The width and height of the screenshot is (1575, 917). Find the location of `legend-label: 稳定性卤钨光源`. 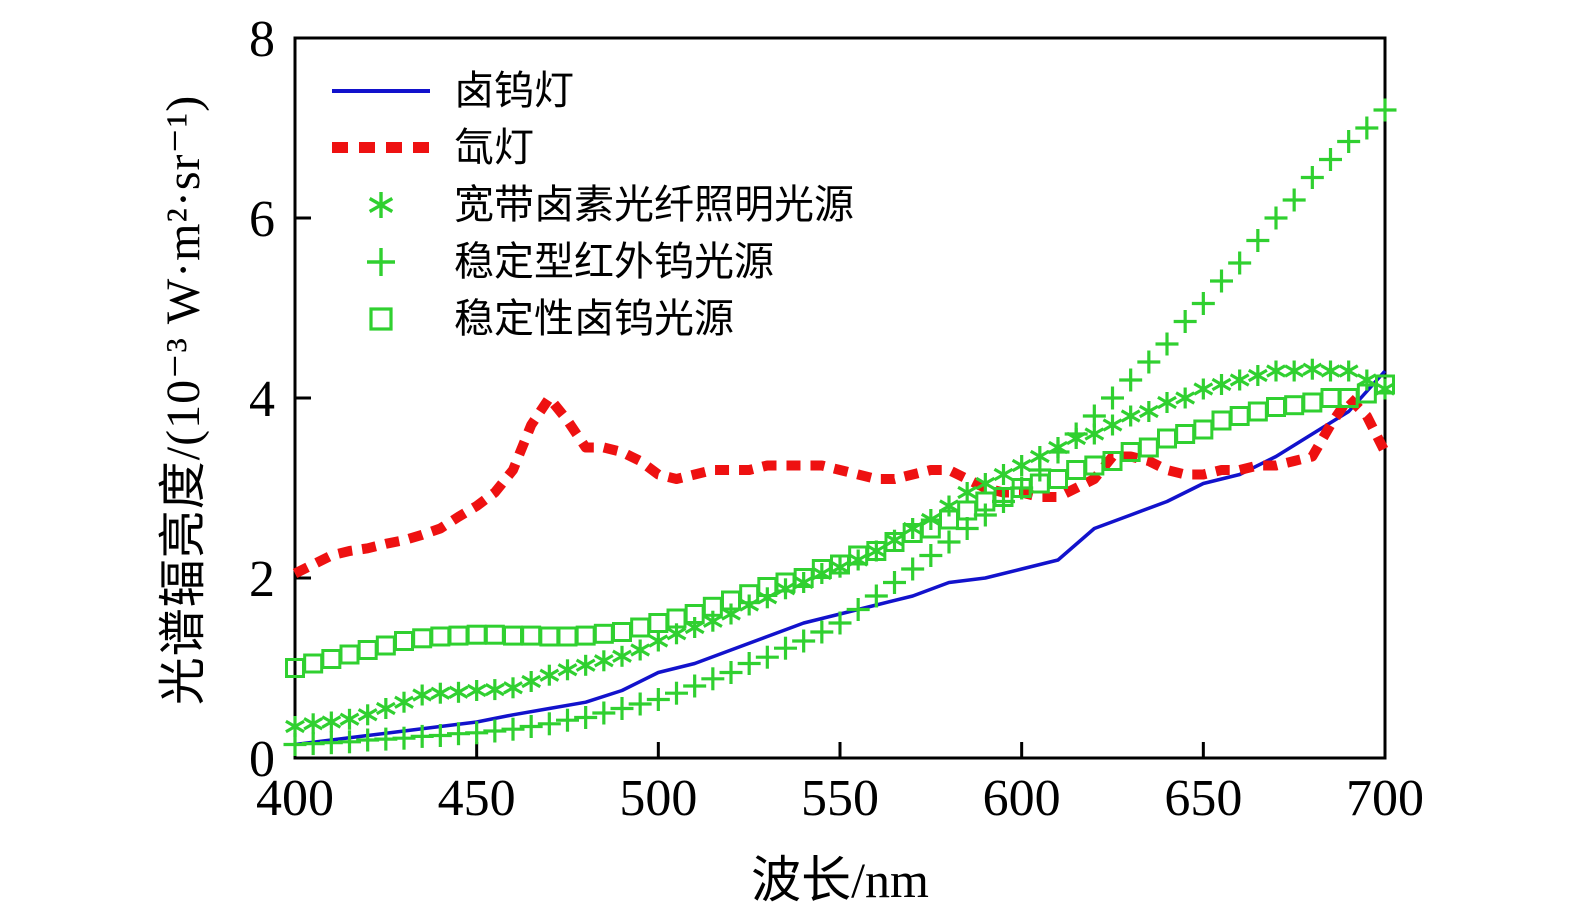

legend-label: 稳定性卤钨光源 is located at coordinates (594, 318).